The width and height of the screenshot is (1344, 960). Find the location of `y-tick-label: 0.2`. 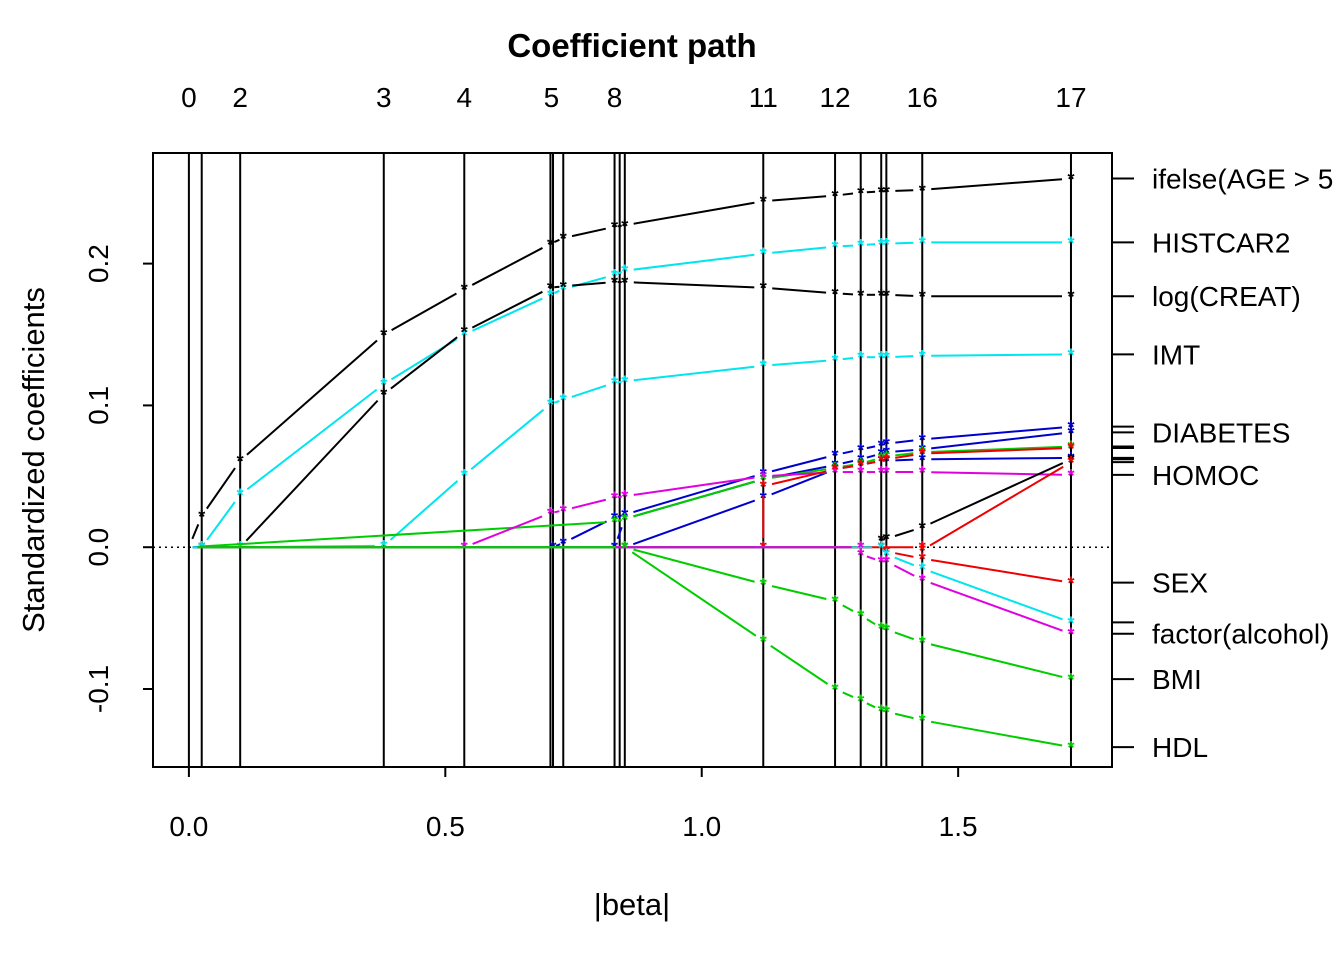

y-tick-label: 0.2 is located at coordinates (98, 263).